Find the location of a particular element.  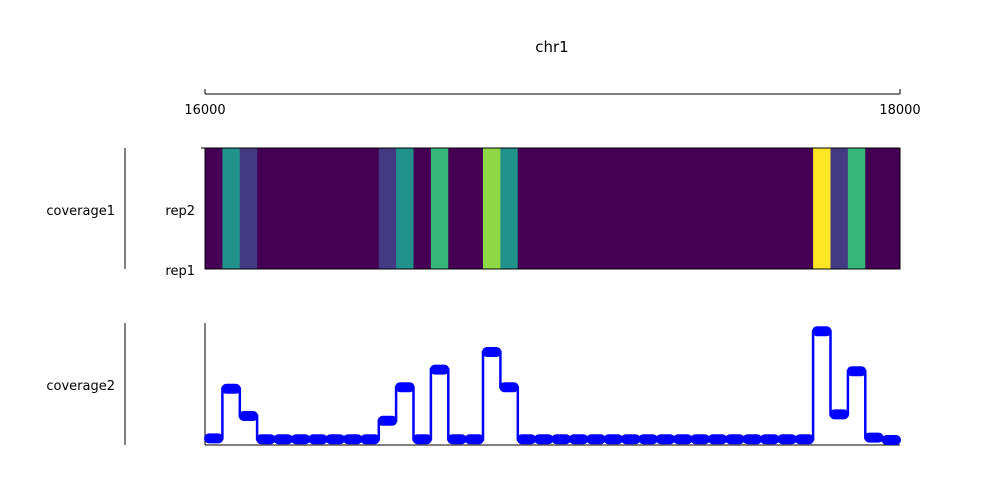

track-label: coverage2 is located at coordinates (80, 386).